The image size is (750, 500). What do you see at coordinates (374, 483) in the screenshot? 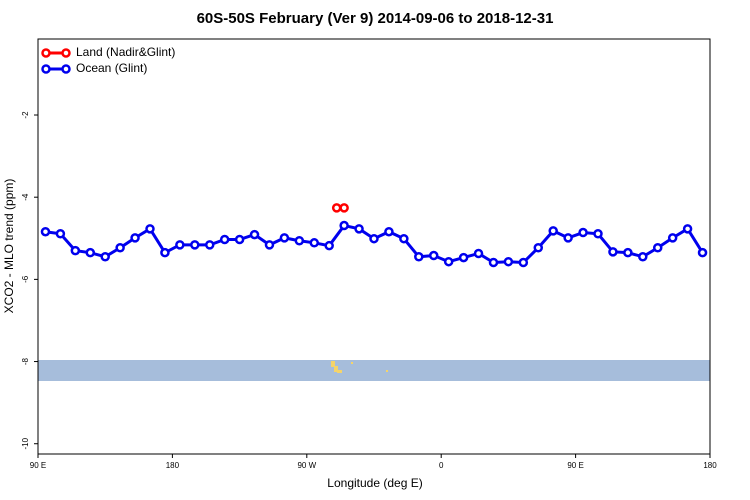
I see `x-axis-label: Longitude (deg E)` at bounding box center [374, 483].